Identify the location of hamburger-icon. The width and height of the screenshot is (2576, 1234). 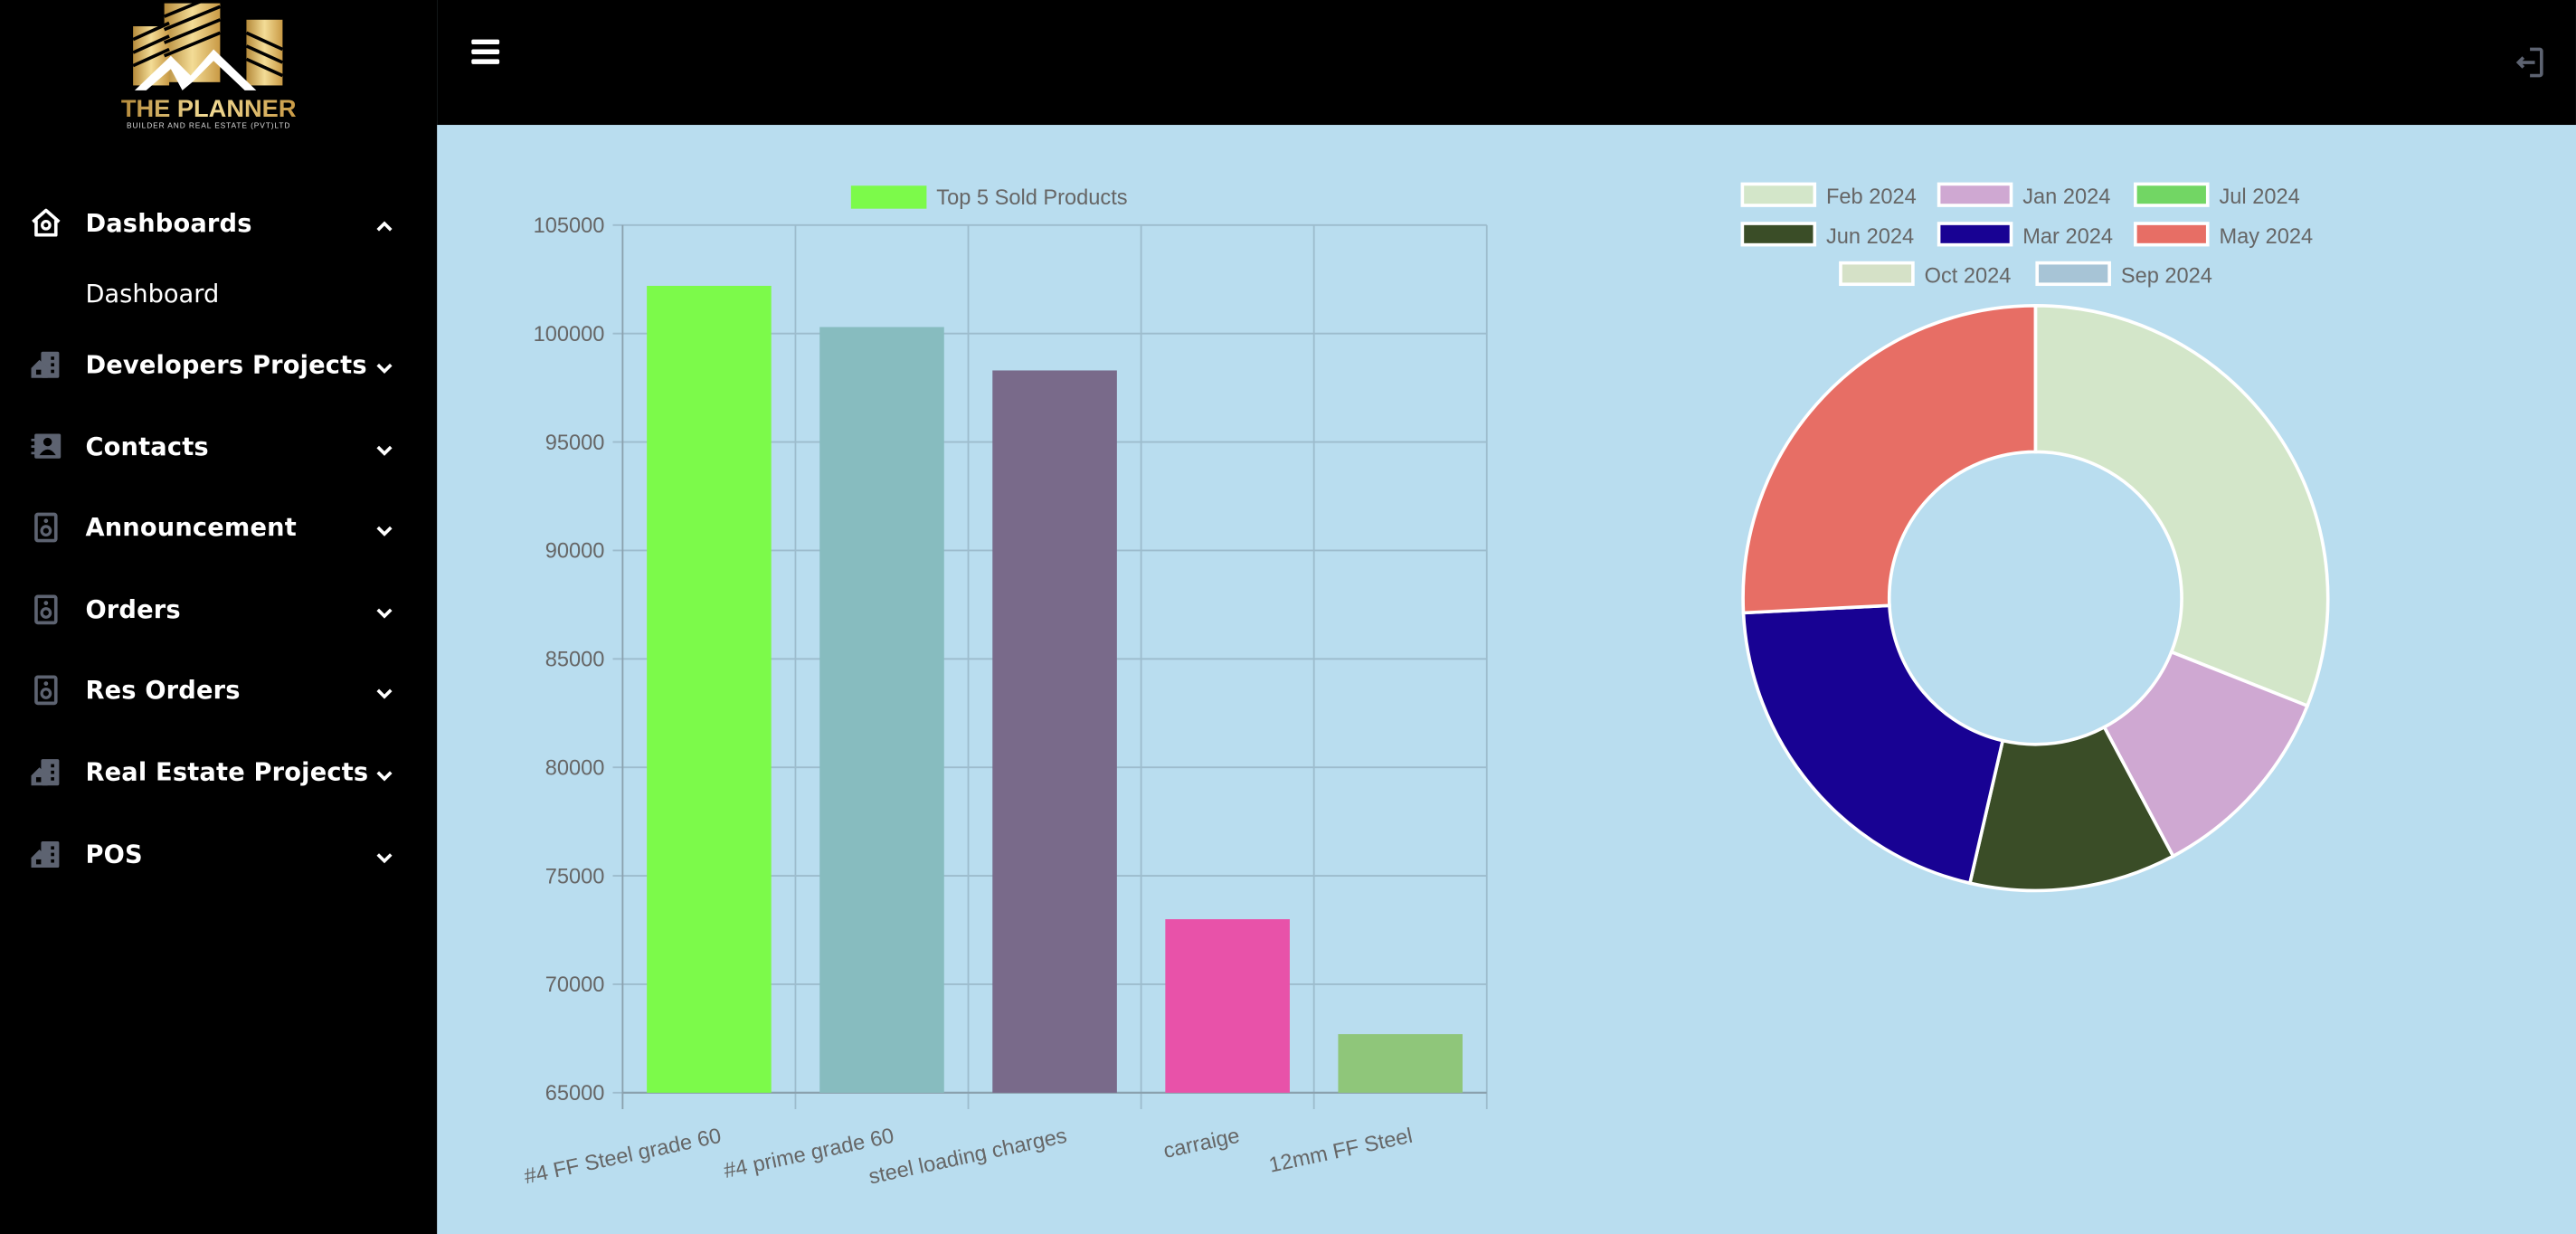
(486, 53).